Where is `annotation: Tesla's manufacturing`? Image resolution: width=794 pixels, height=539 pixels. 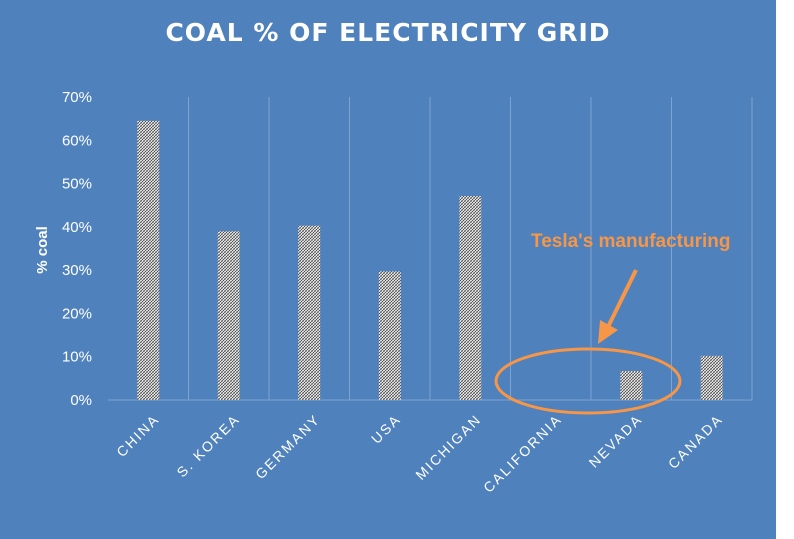
annotation: Tesla's manufacturing is located at coordinates (612, 323).